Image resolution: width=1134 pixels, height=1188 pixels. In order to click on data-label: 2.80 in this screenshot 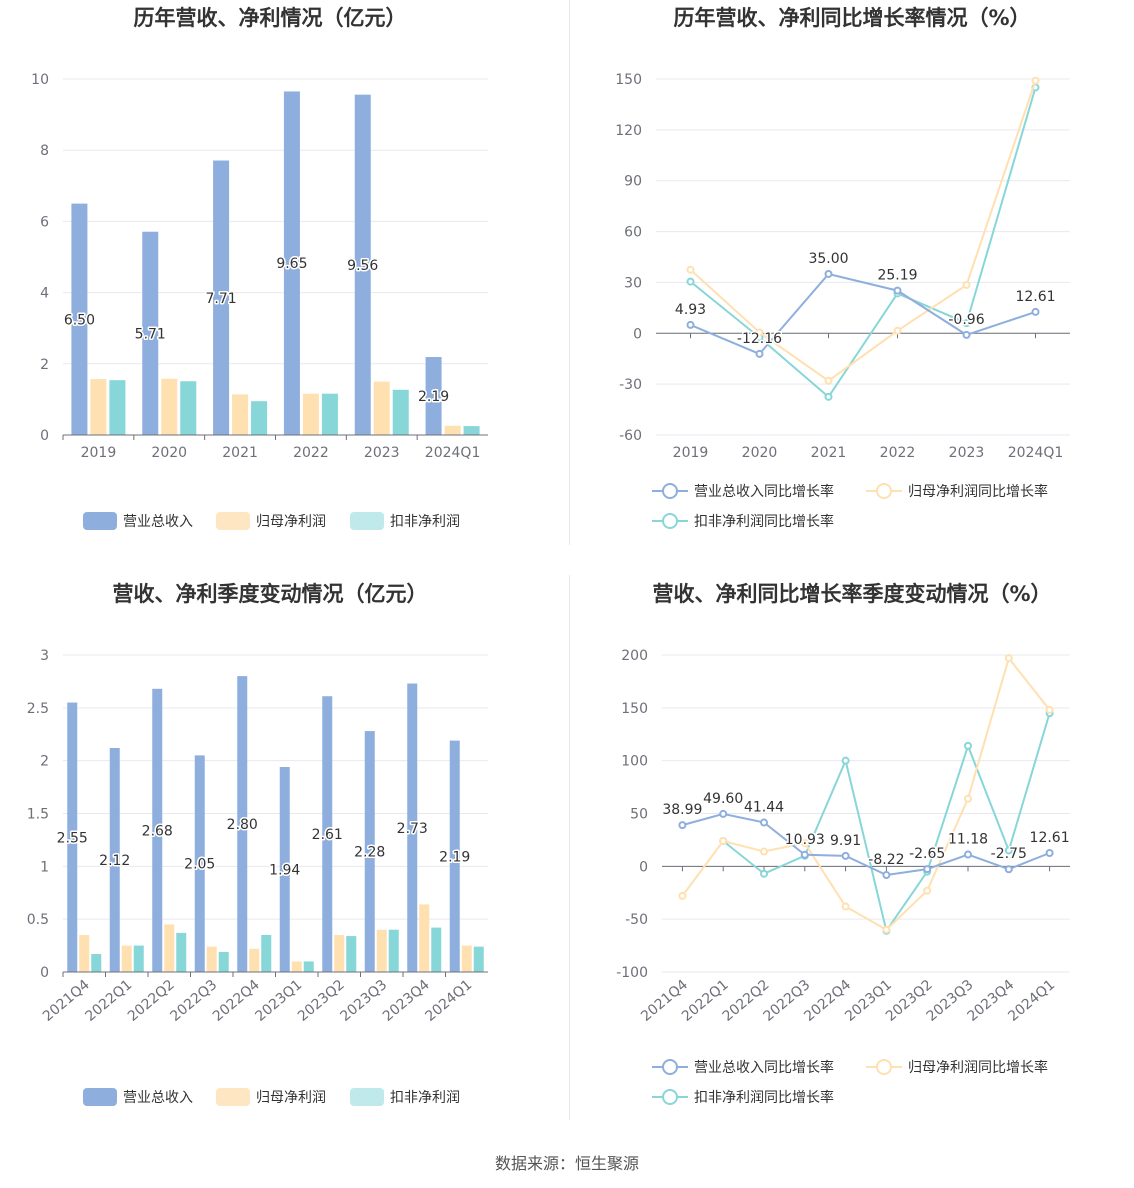, I will do `click(242, 825)`.